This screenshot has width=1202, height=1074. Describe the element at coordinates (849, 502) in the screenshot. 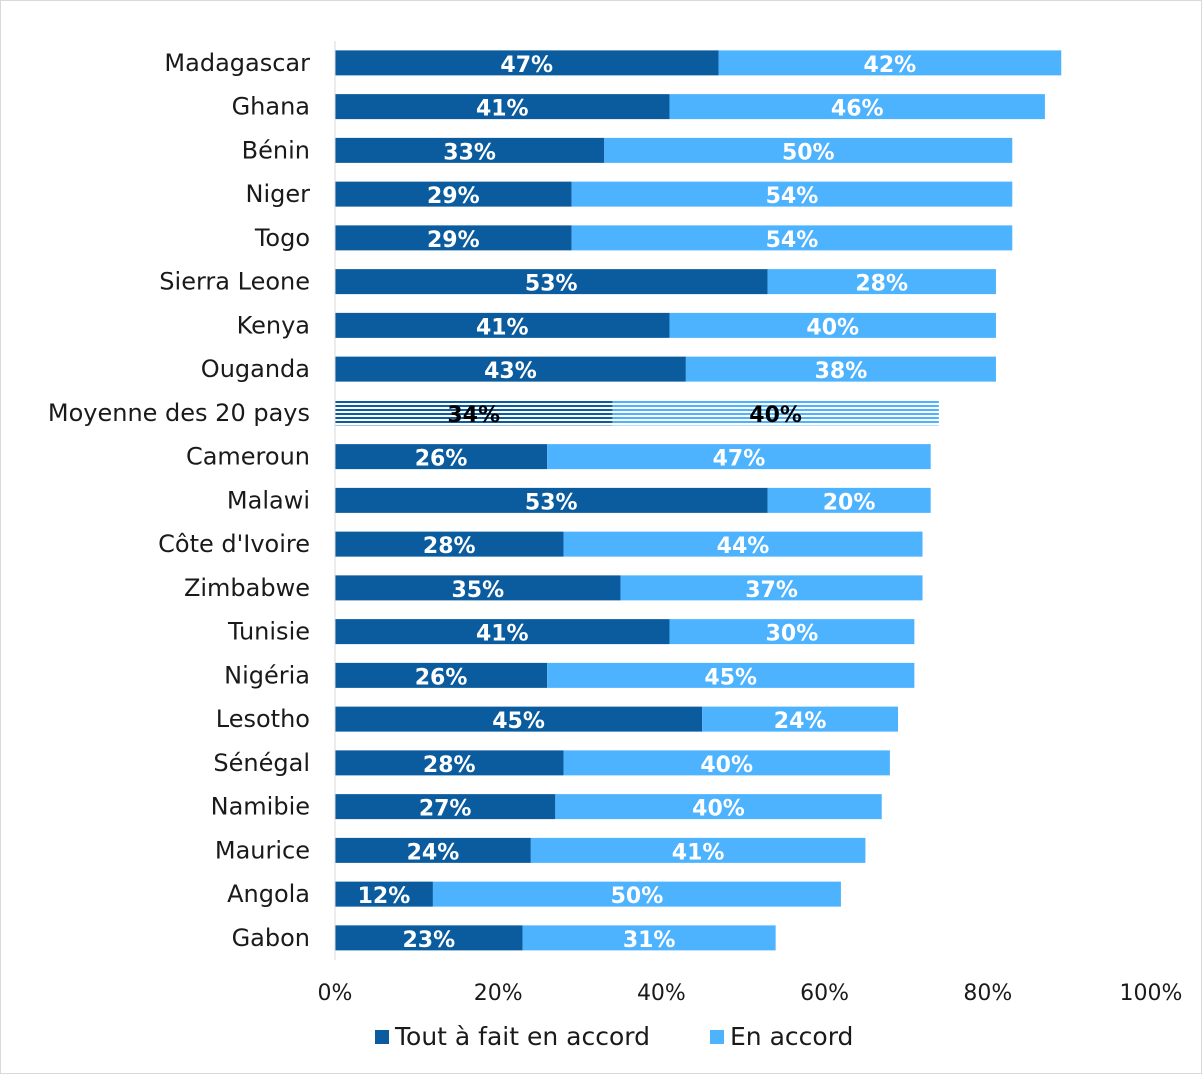

I see `data-label: 20%` at that location.